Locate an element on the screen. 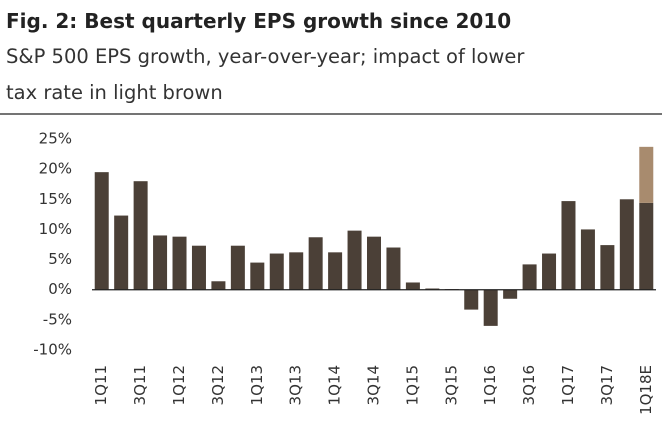  y-tick-label: 20% is located at coordinates (55, 169).